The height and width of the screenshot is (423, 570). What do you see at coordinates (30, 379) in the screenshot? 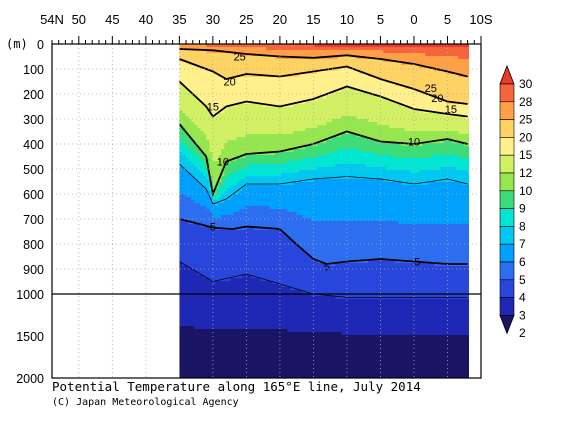
I see `y-tick-label: 2000` at bounding box center [30, 379].